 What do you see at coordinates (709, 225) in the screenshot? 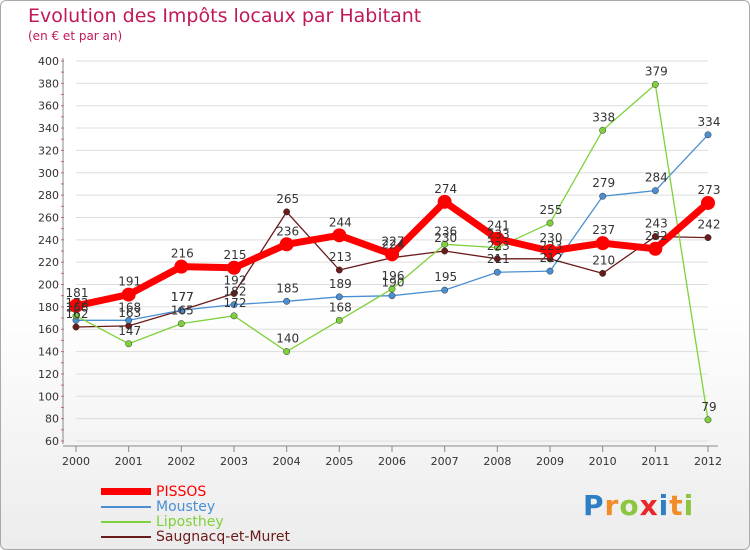
I see `data-label: 242` at bounding box center [709, 225].